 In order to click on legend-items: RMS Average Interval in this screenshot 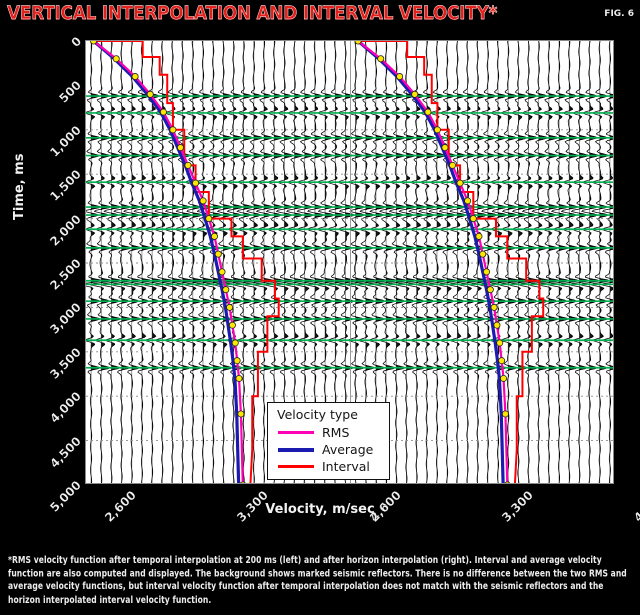, I will do `click(329, 449)`.